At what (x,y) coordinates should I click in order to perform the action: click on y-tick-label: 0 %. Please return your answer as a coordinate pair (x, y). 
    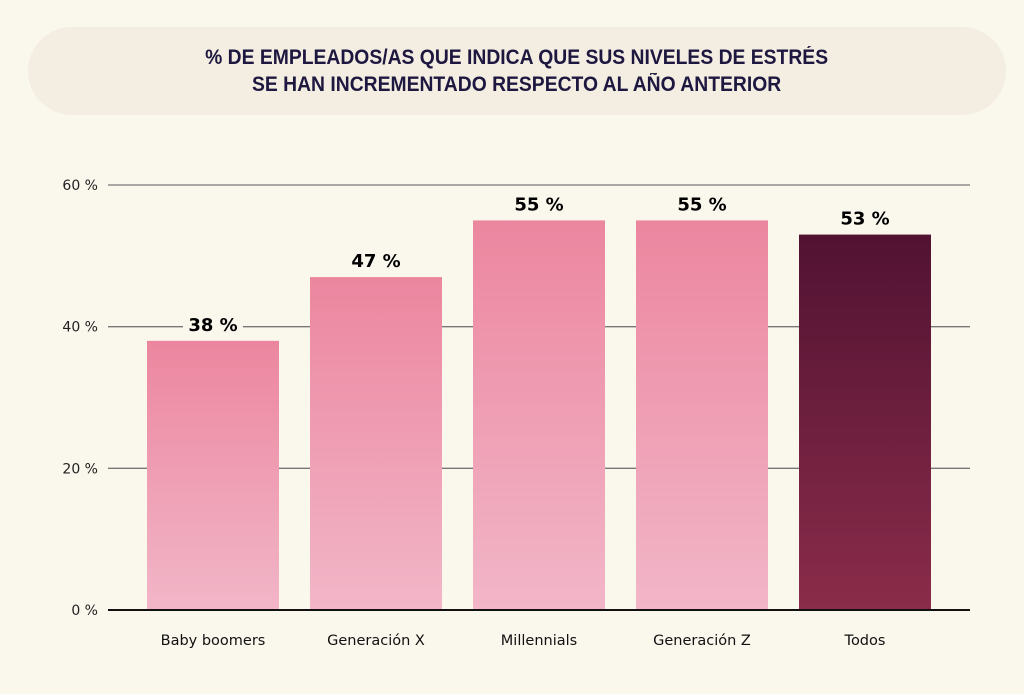
    Looking at the image, I should click on (84, 611).